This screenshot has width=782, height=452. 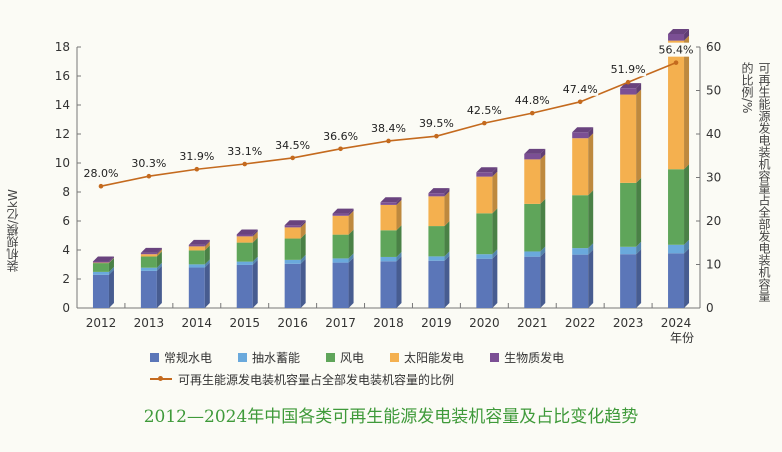 What do you see at coordinates (436, 323) in the screenshot?
I see `x-tick-label: 2019` at bounding box center [436, 323].